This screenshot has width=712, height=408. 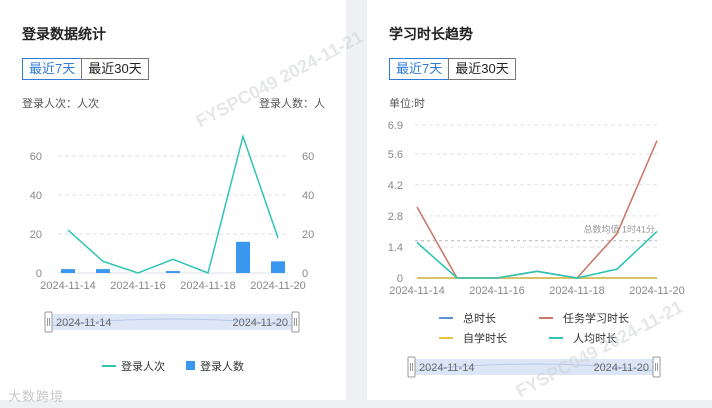 What do you see at coordinates (60, 104) in the screenshot?
I see `y-left-axis-label: 登录人次：人次` at bounding box center [60, 104].